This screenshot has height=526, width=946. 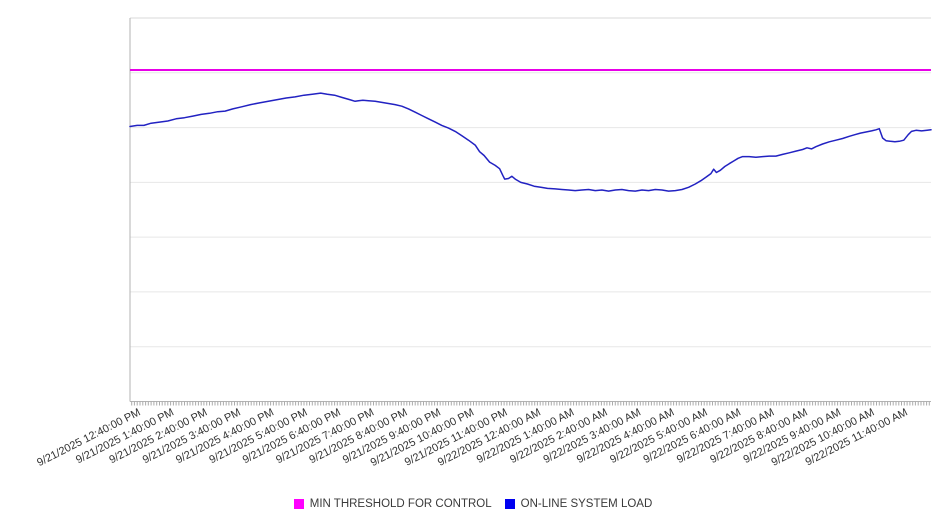 What do you see at coordinates (298, 504) in the screenshot?
I see `min-threshold-color-swatch-icon` at bounding box center [298, 504].